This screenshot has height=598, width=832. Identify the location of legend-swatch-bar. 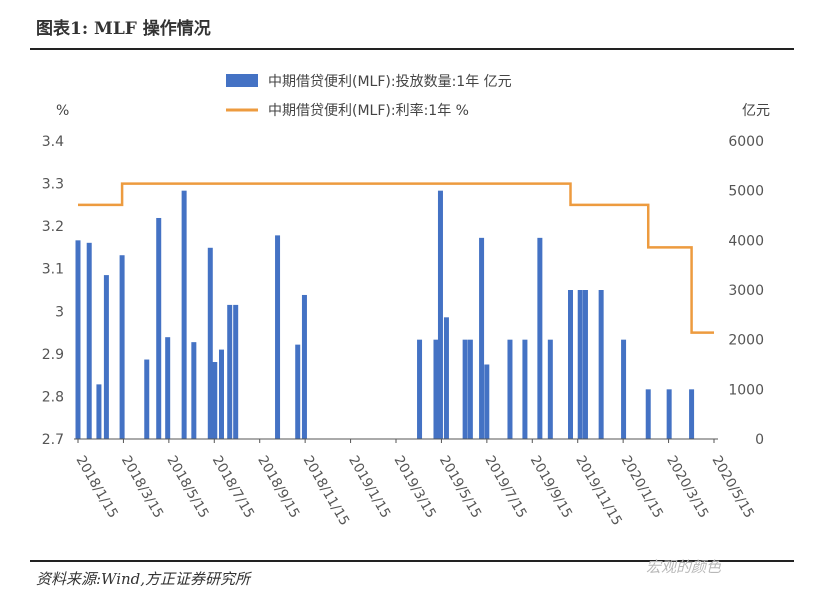
(242, 80).